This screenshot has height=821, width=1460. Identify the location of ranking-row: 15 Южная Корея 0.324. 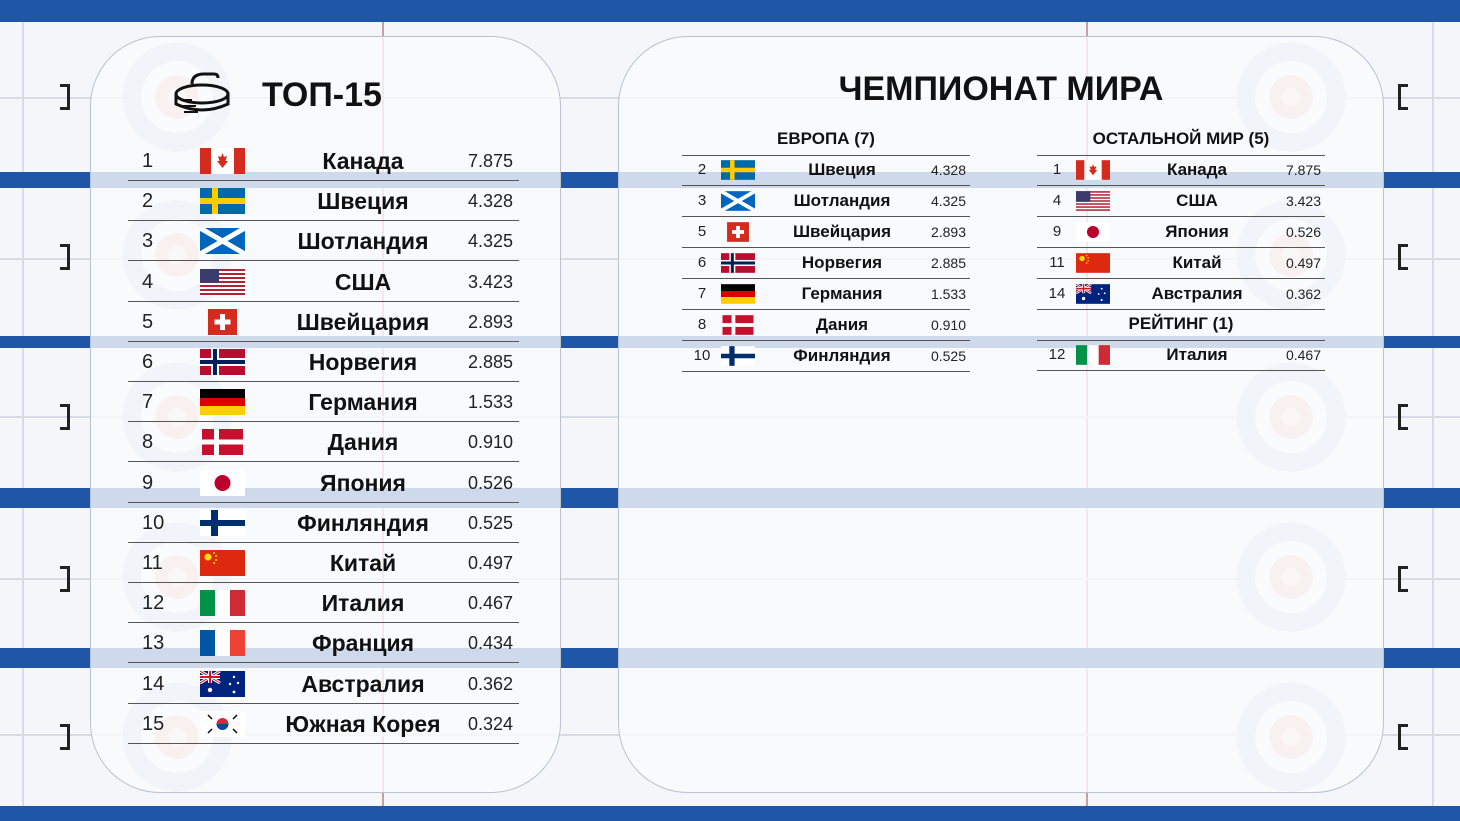
(323, 724).